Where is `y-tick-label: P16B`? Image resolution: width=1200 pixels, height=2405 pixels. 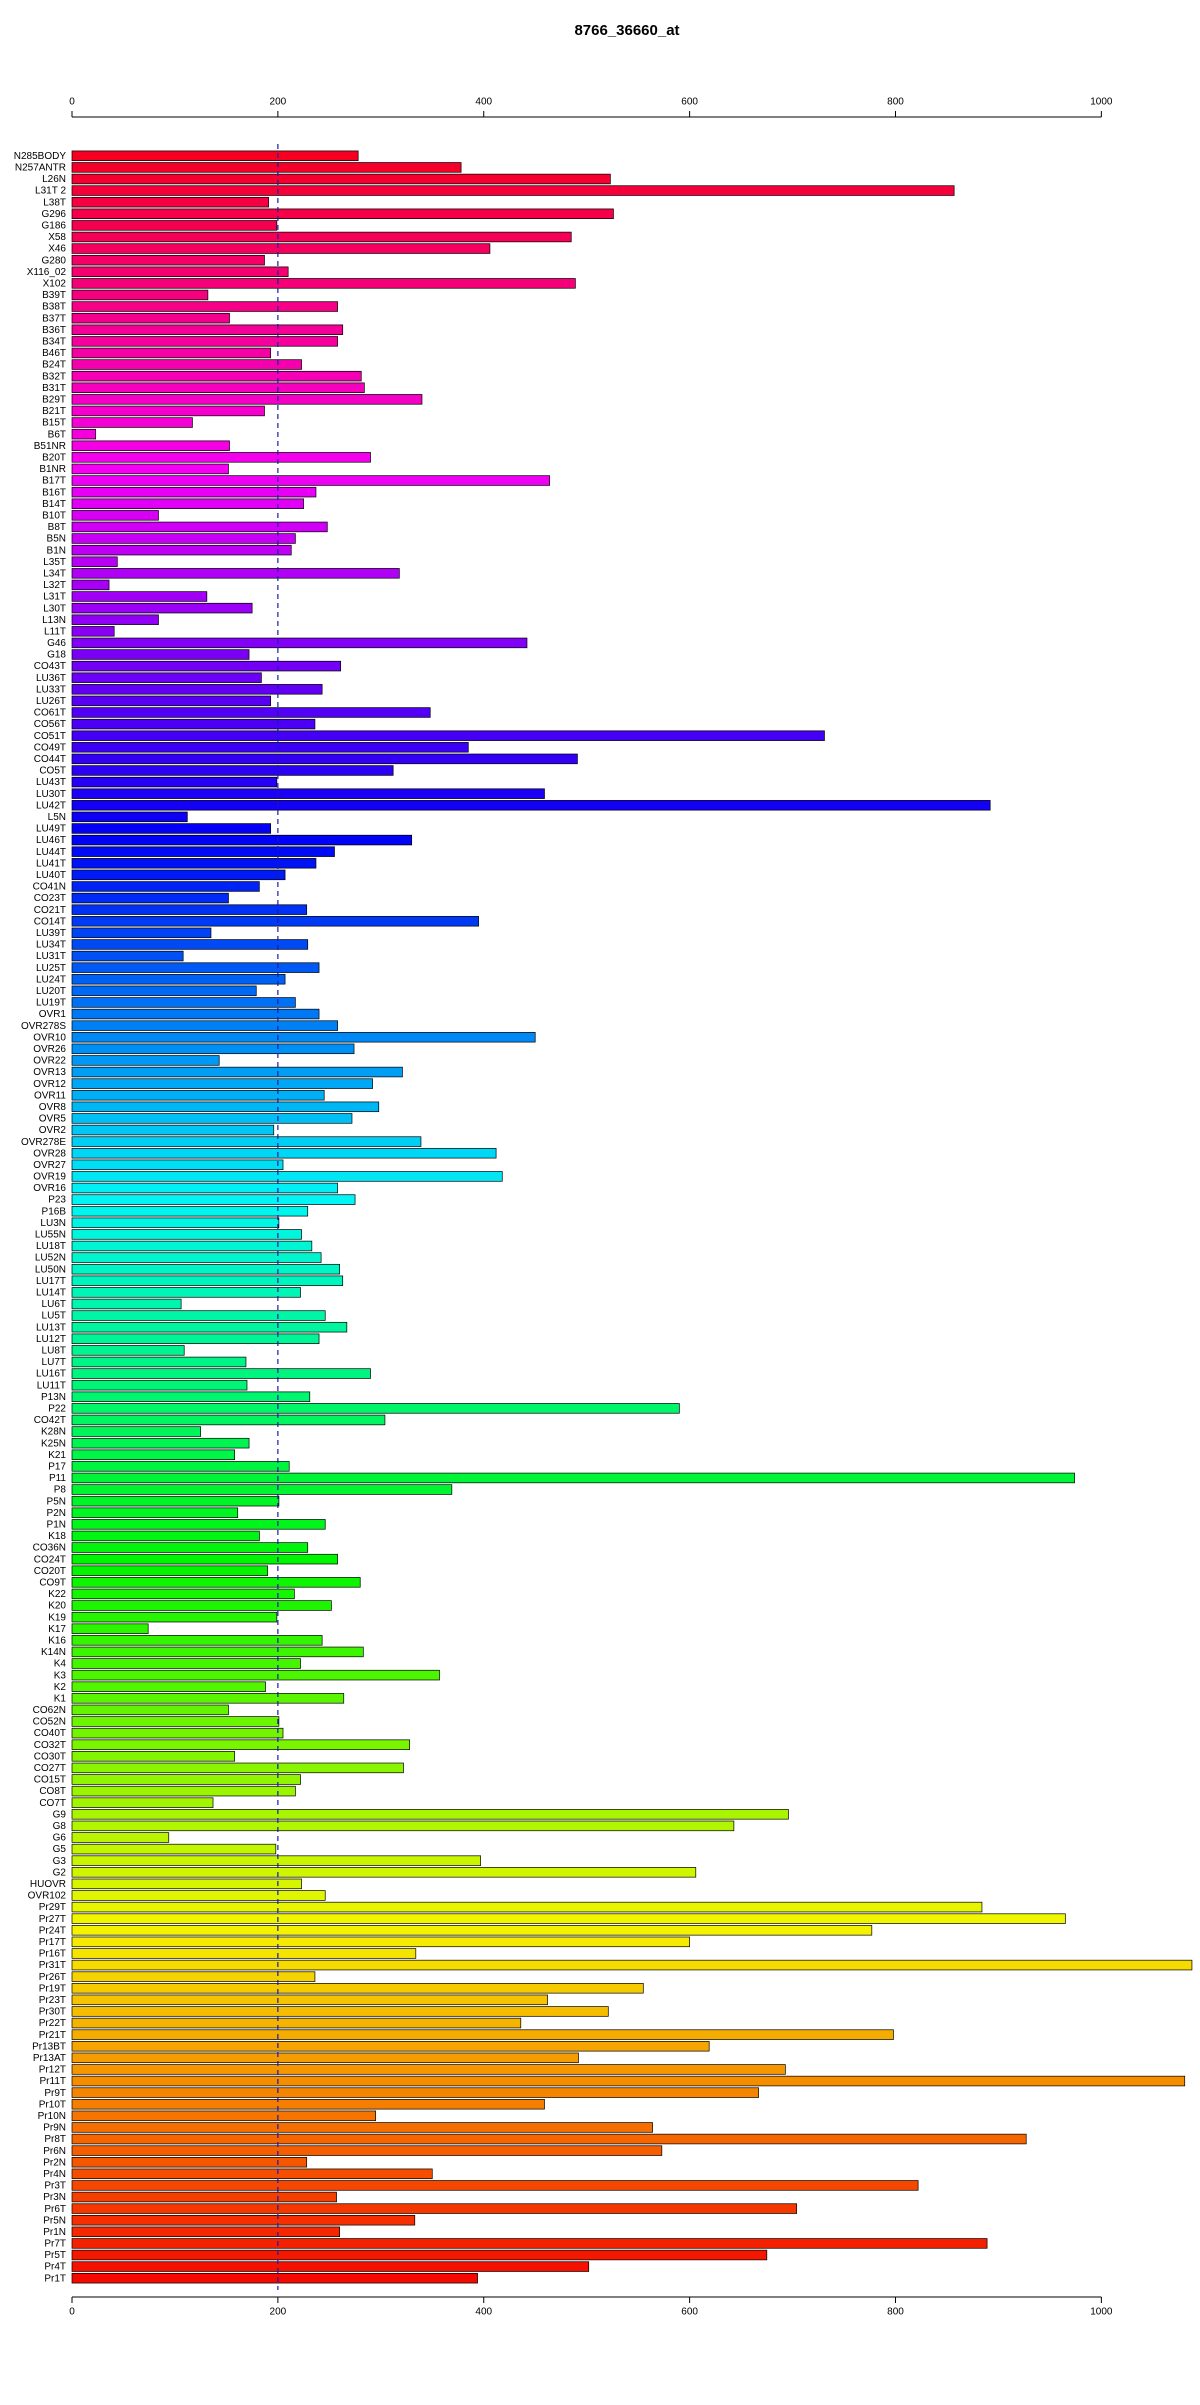
y-tick-label: P16B is located at coordinates (54, 1211).